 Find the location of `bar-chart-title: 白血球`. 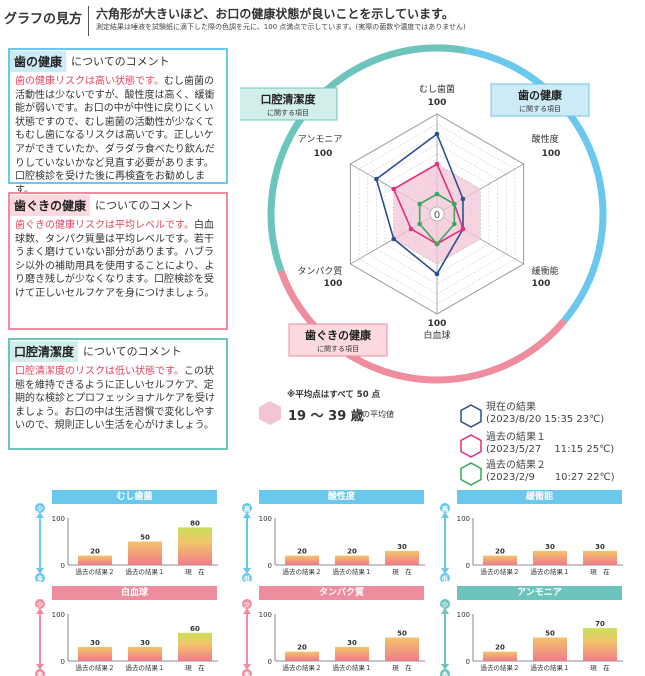

bar-chart-title: 白血球 is located at coordinates (134, 593).